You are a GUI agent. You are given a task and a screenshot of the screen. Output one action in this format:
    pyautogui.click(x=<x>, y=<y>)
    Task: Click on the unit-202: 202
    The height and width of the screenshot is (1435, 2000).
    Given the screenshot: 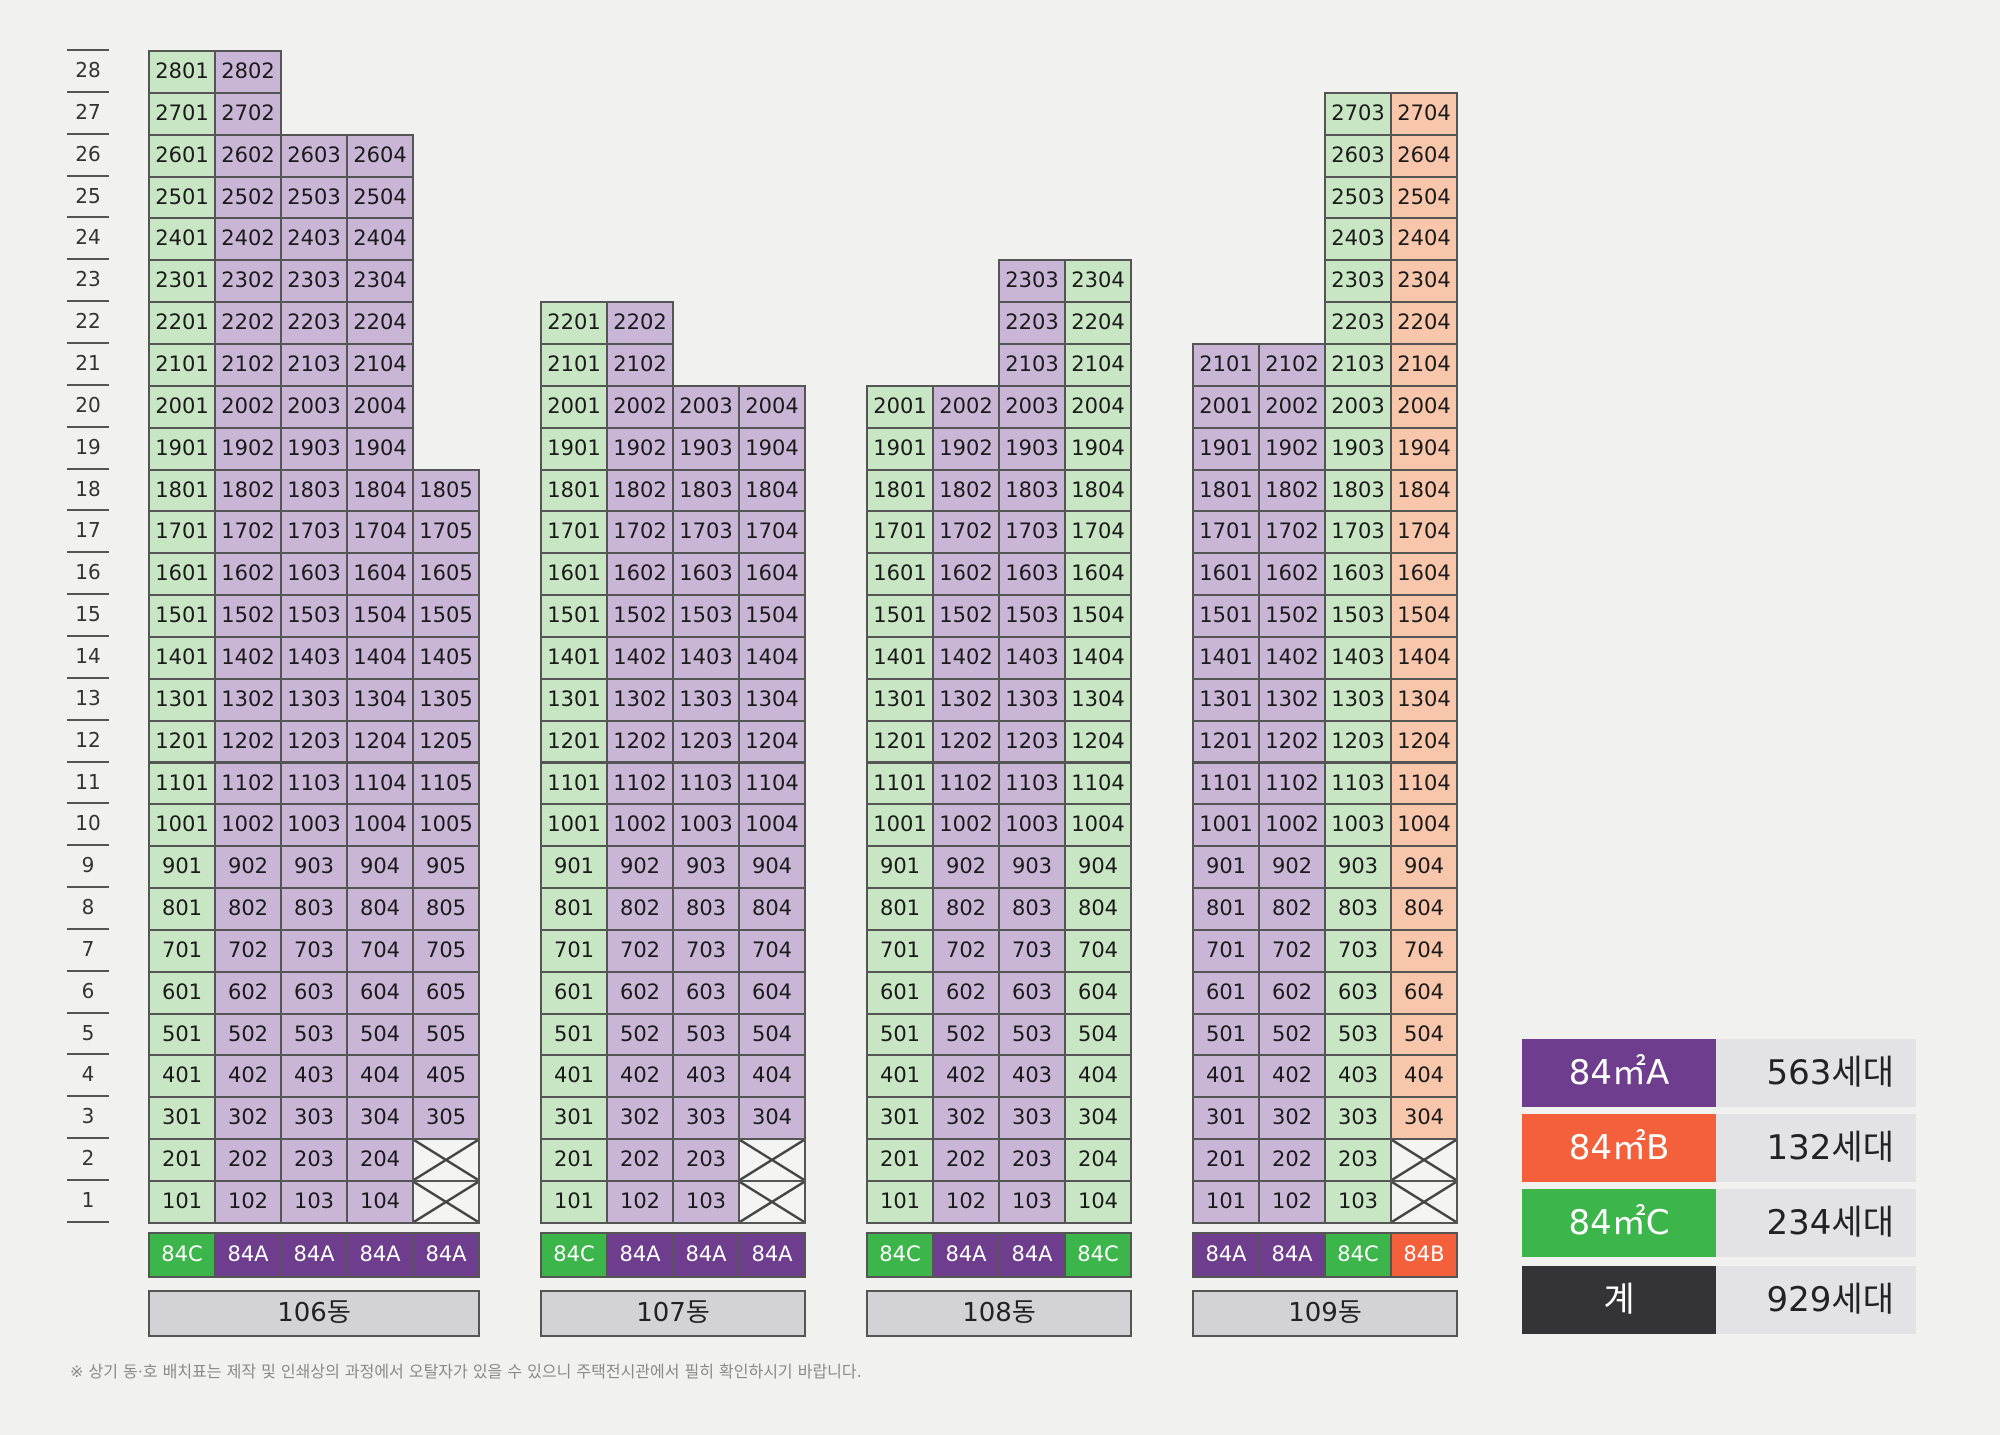 What is the action you would take?
    pyautogui.click(x=1292, y=1160)
    